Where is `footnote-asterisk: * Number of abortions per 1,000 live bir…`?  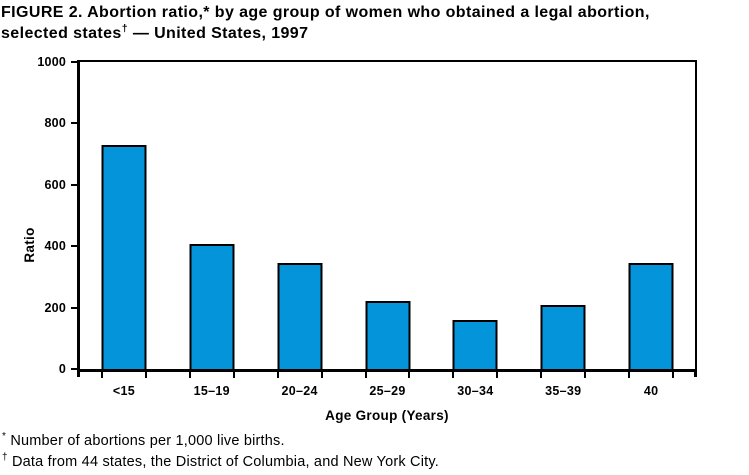
footnote-asterisk: * Number of abortions per 1,000 live bir… is located at coordinates (143, 440).